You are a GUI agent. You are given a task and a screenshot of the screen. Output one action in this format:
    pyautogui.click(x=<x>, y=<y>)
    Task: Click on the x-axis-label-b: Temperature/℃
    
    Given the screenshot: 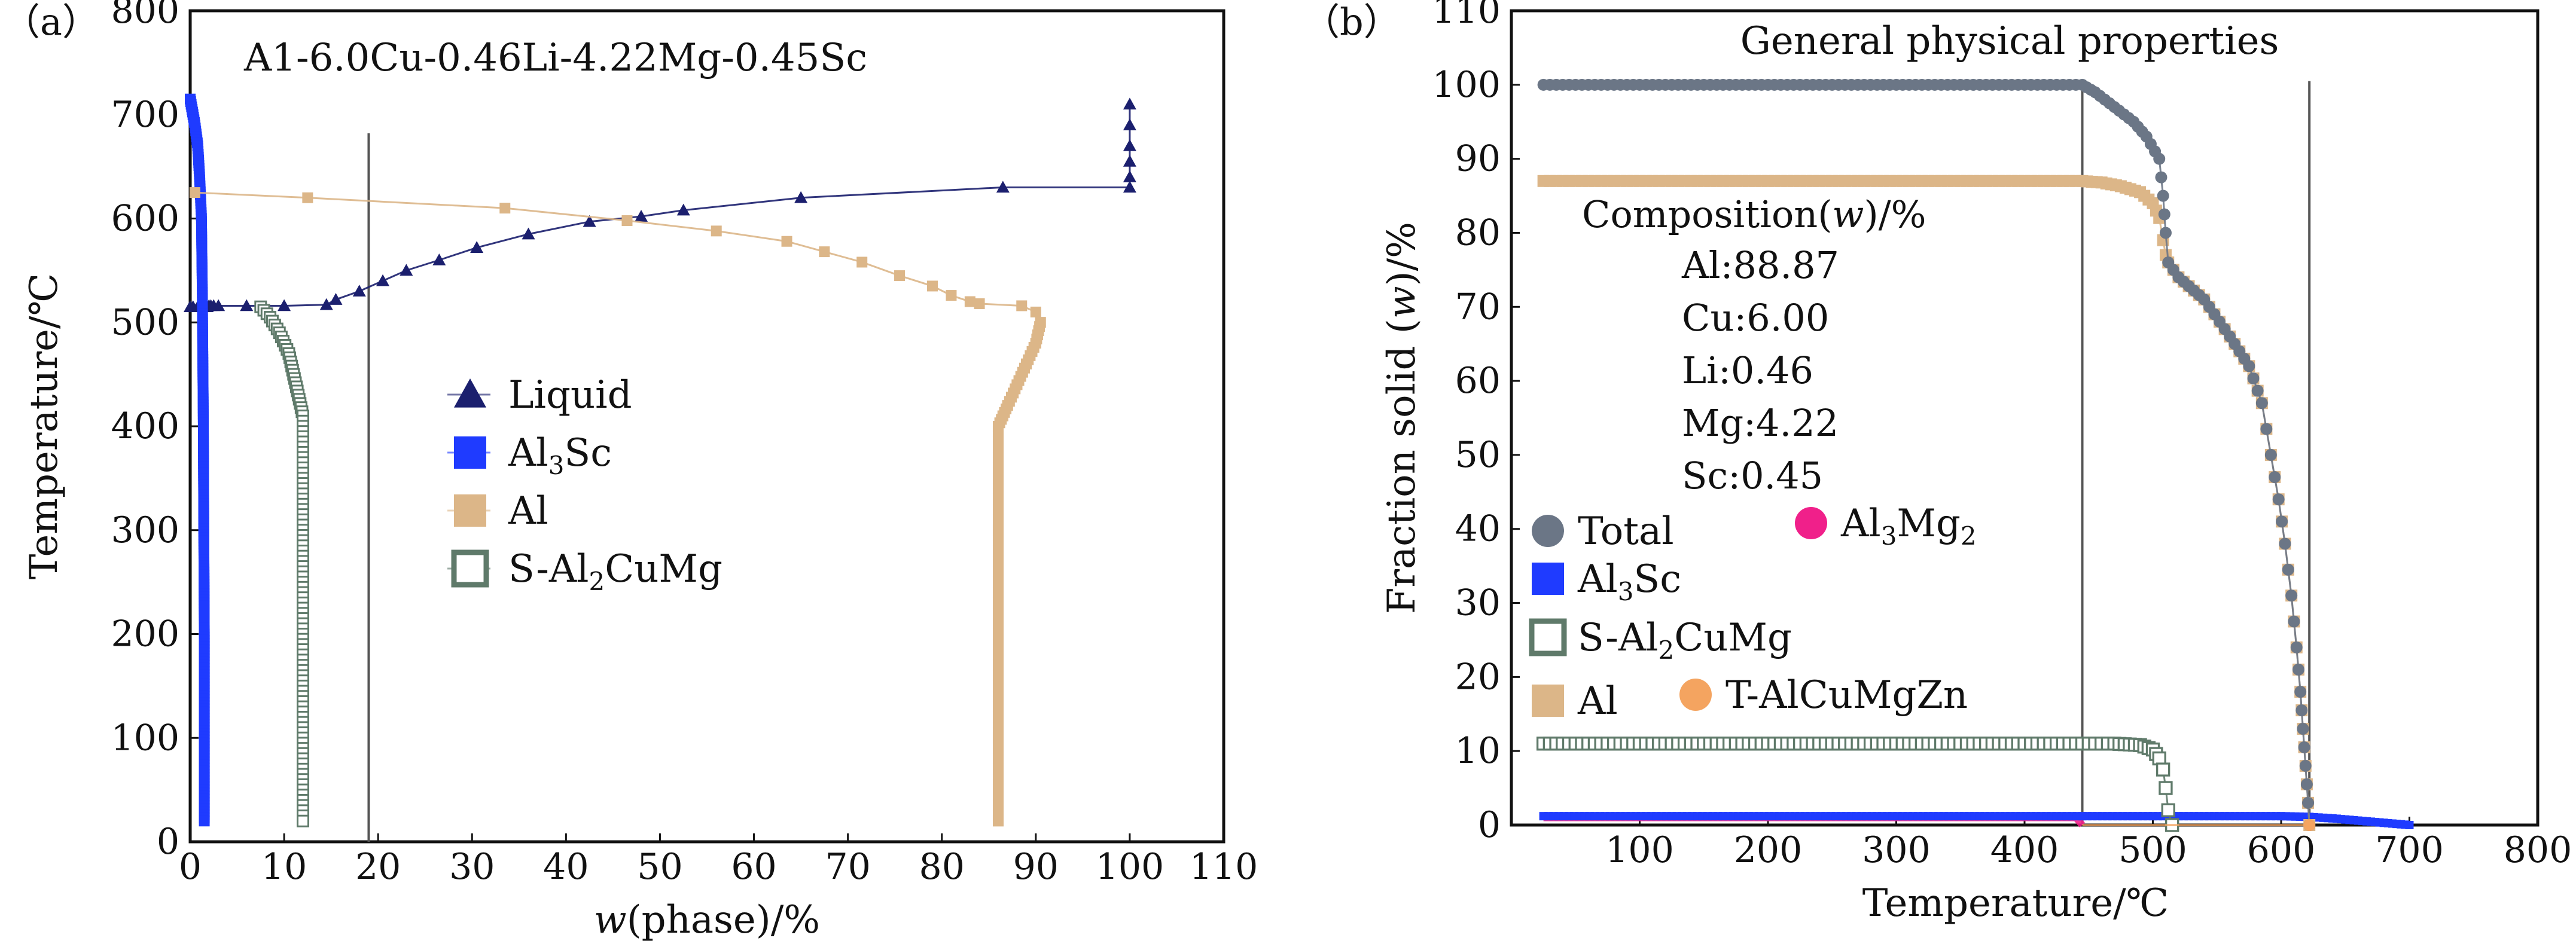 What is the action you would take?
    pyautogui.click(x=2016, y=903)
    